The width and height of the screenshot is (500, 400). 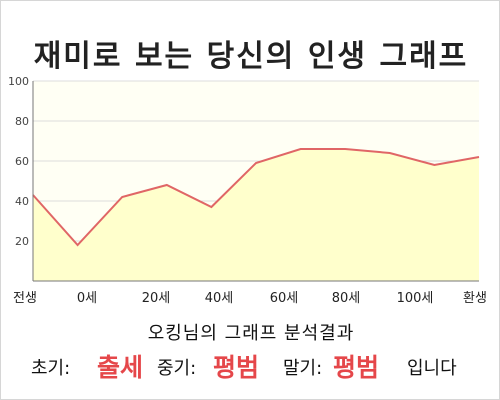 I want to click on life-summary: 초기: 출세 중기: 평범 말기: 평범 입니다, so click(x=250, y=365).